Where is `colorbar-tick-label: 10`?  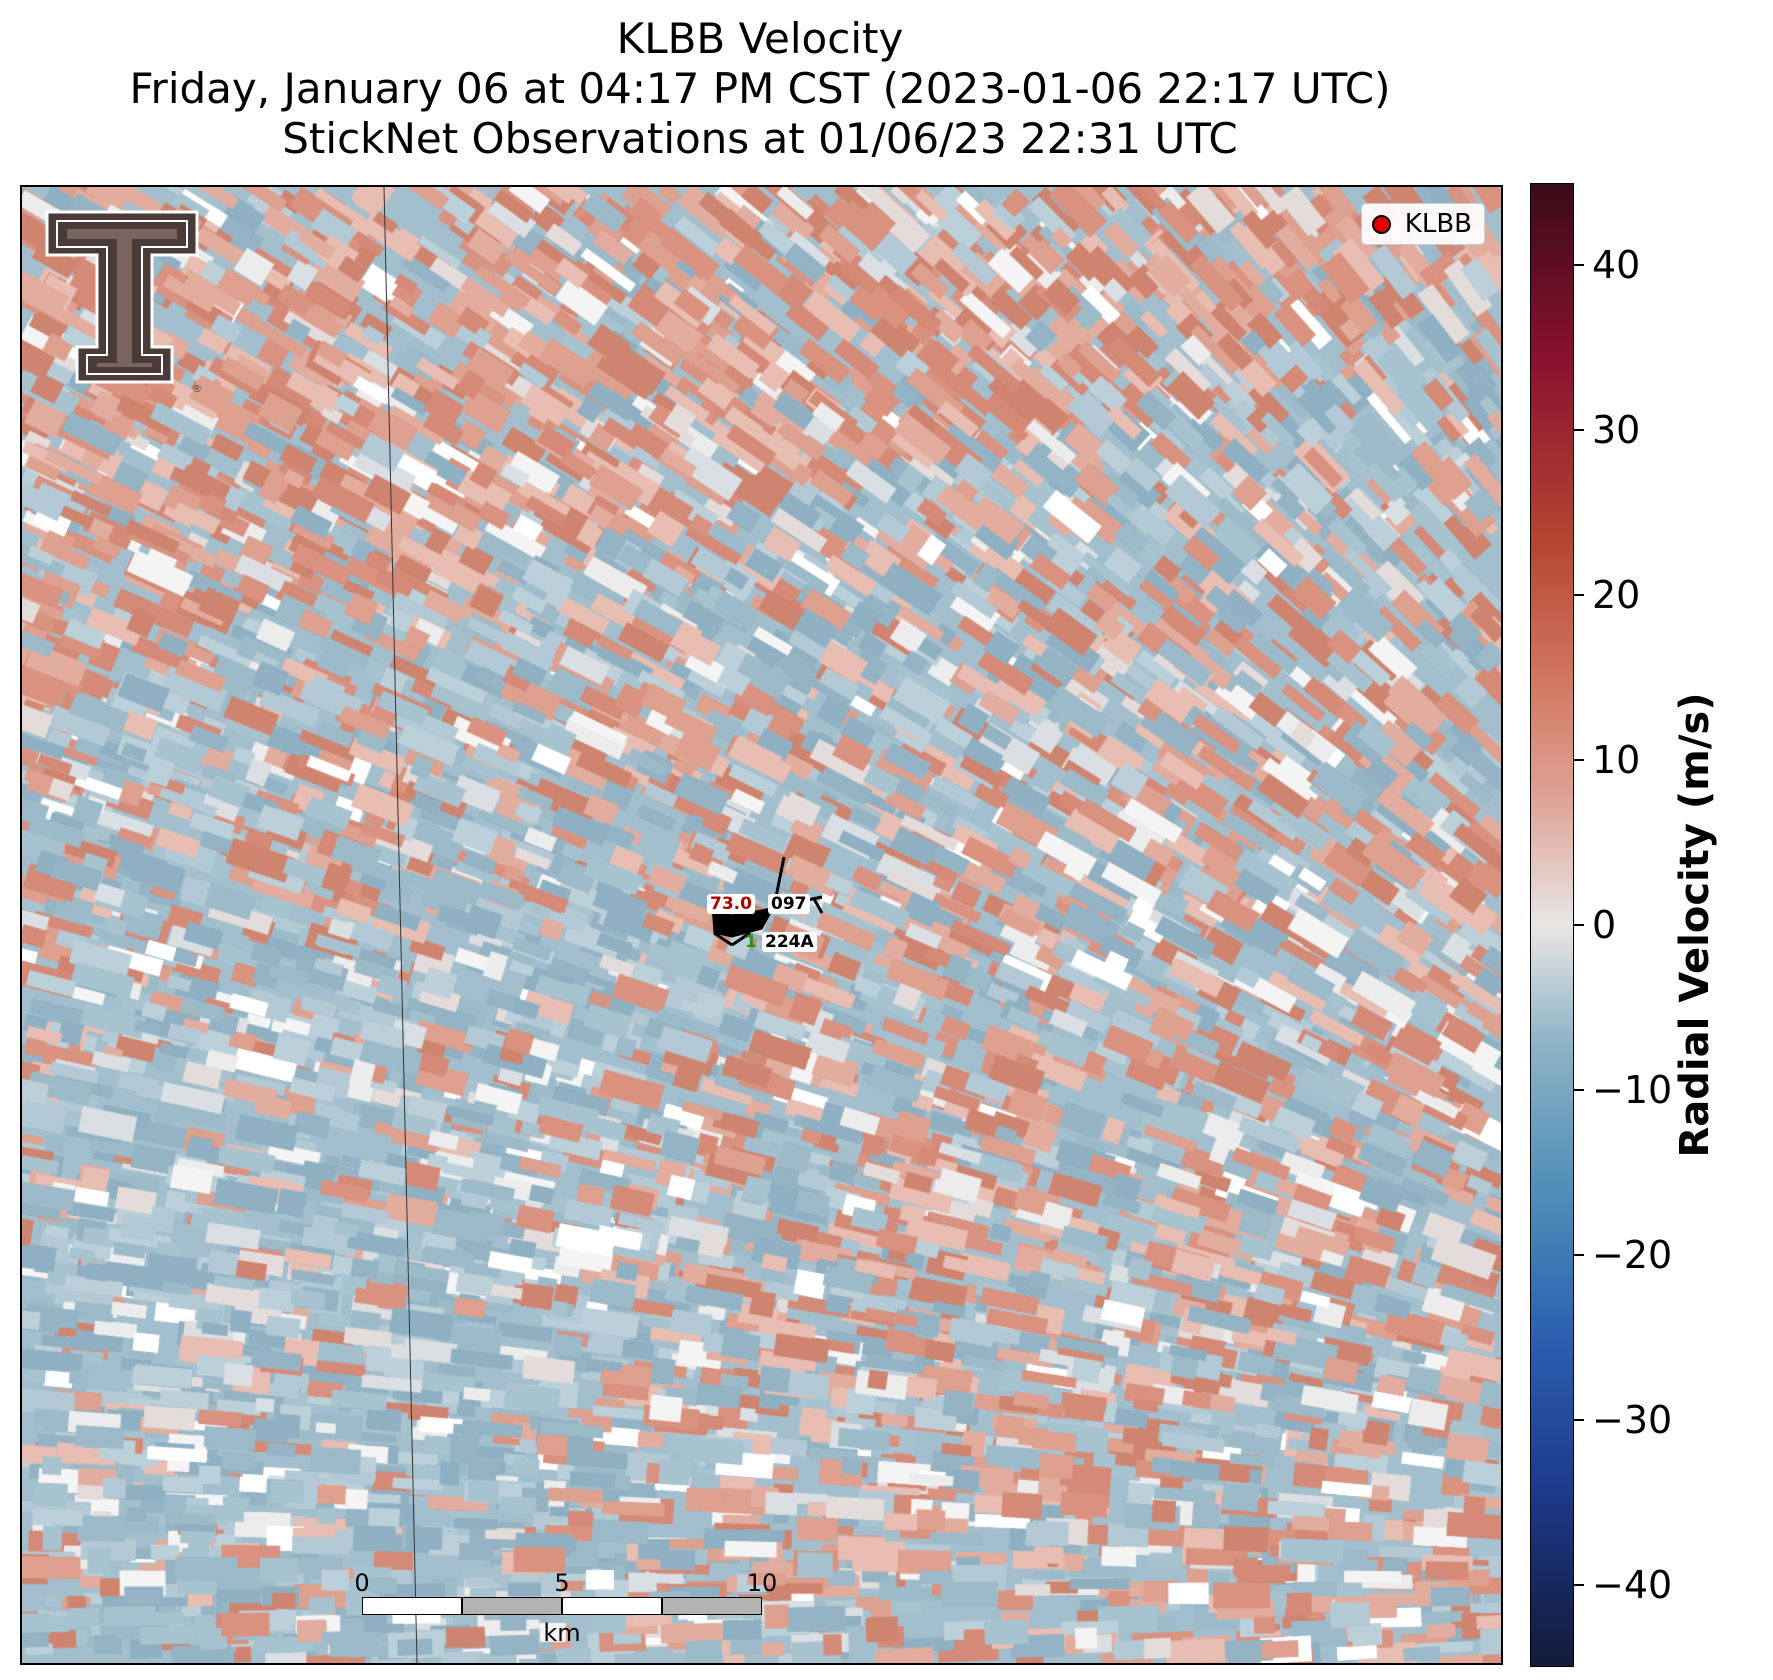 colorbar-tick-label: 10 is located at coordinates (1616, 760).